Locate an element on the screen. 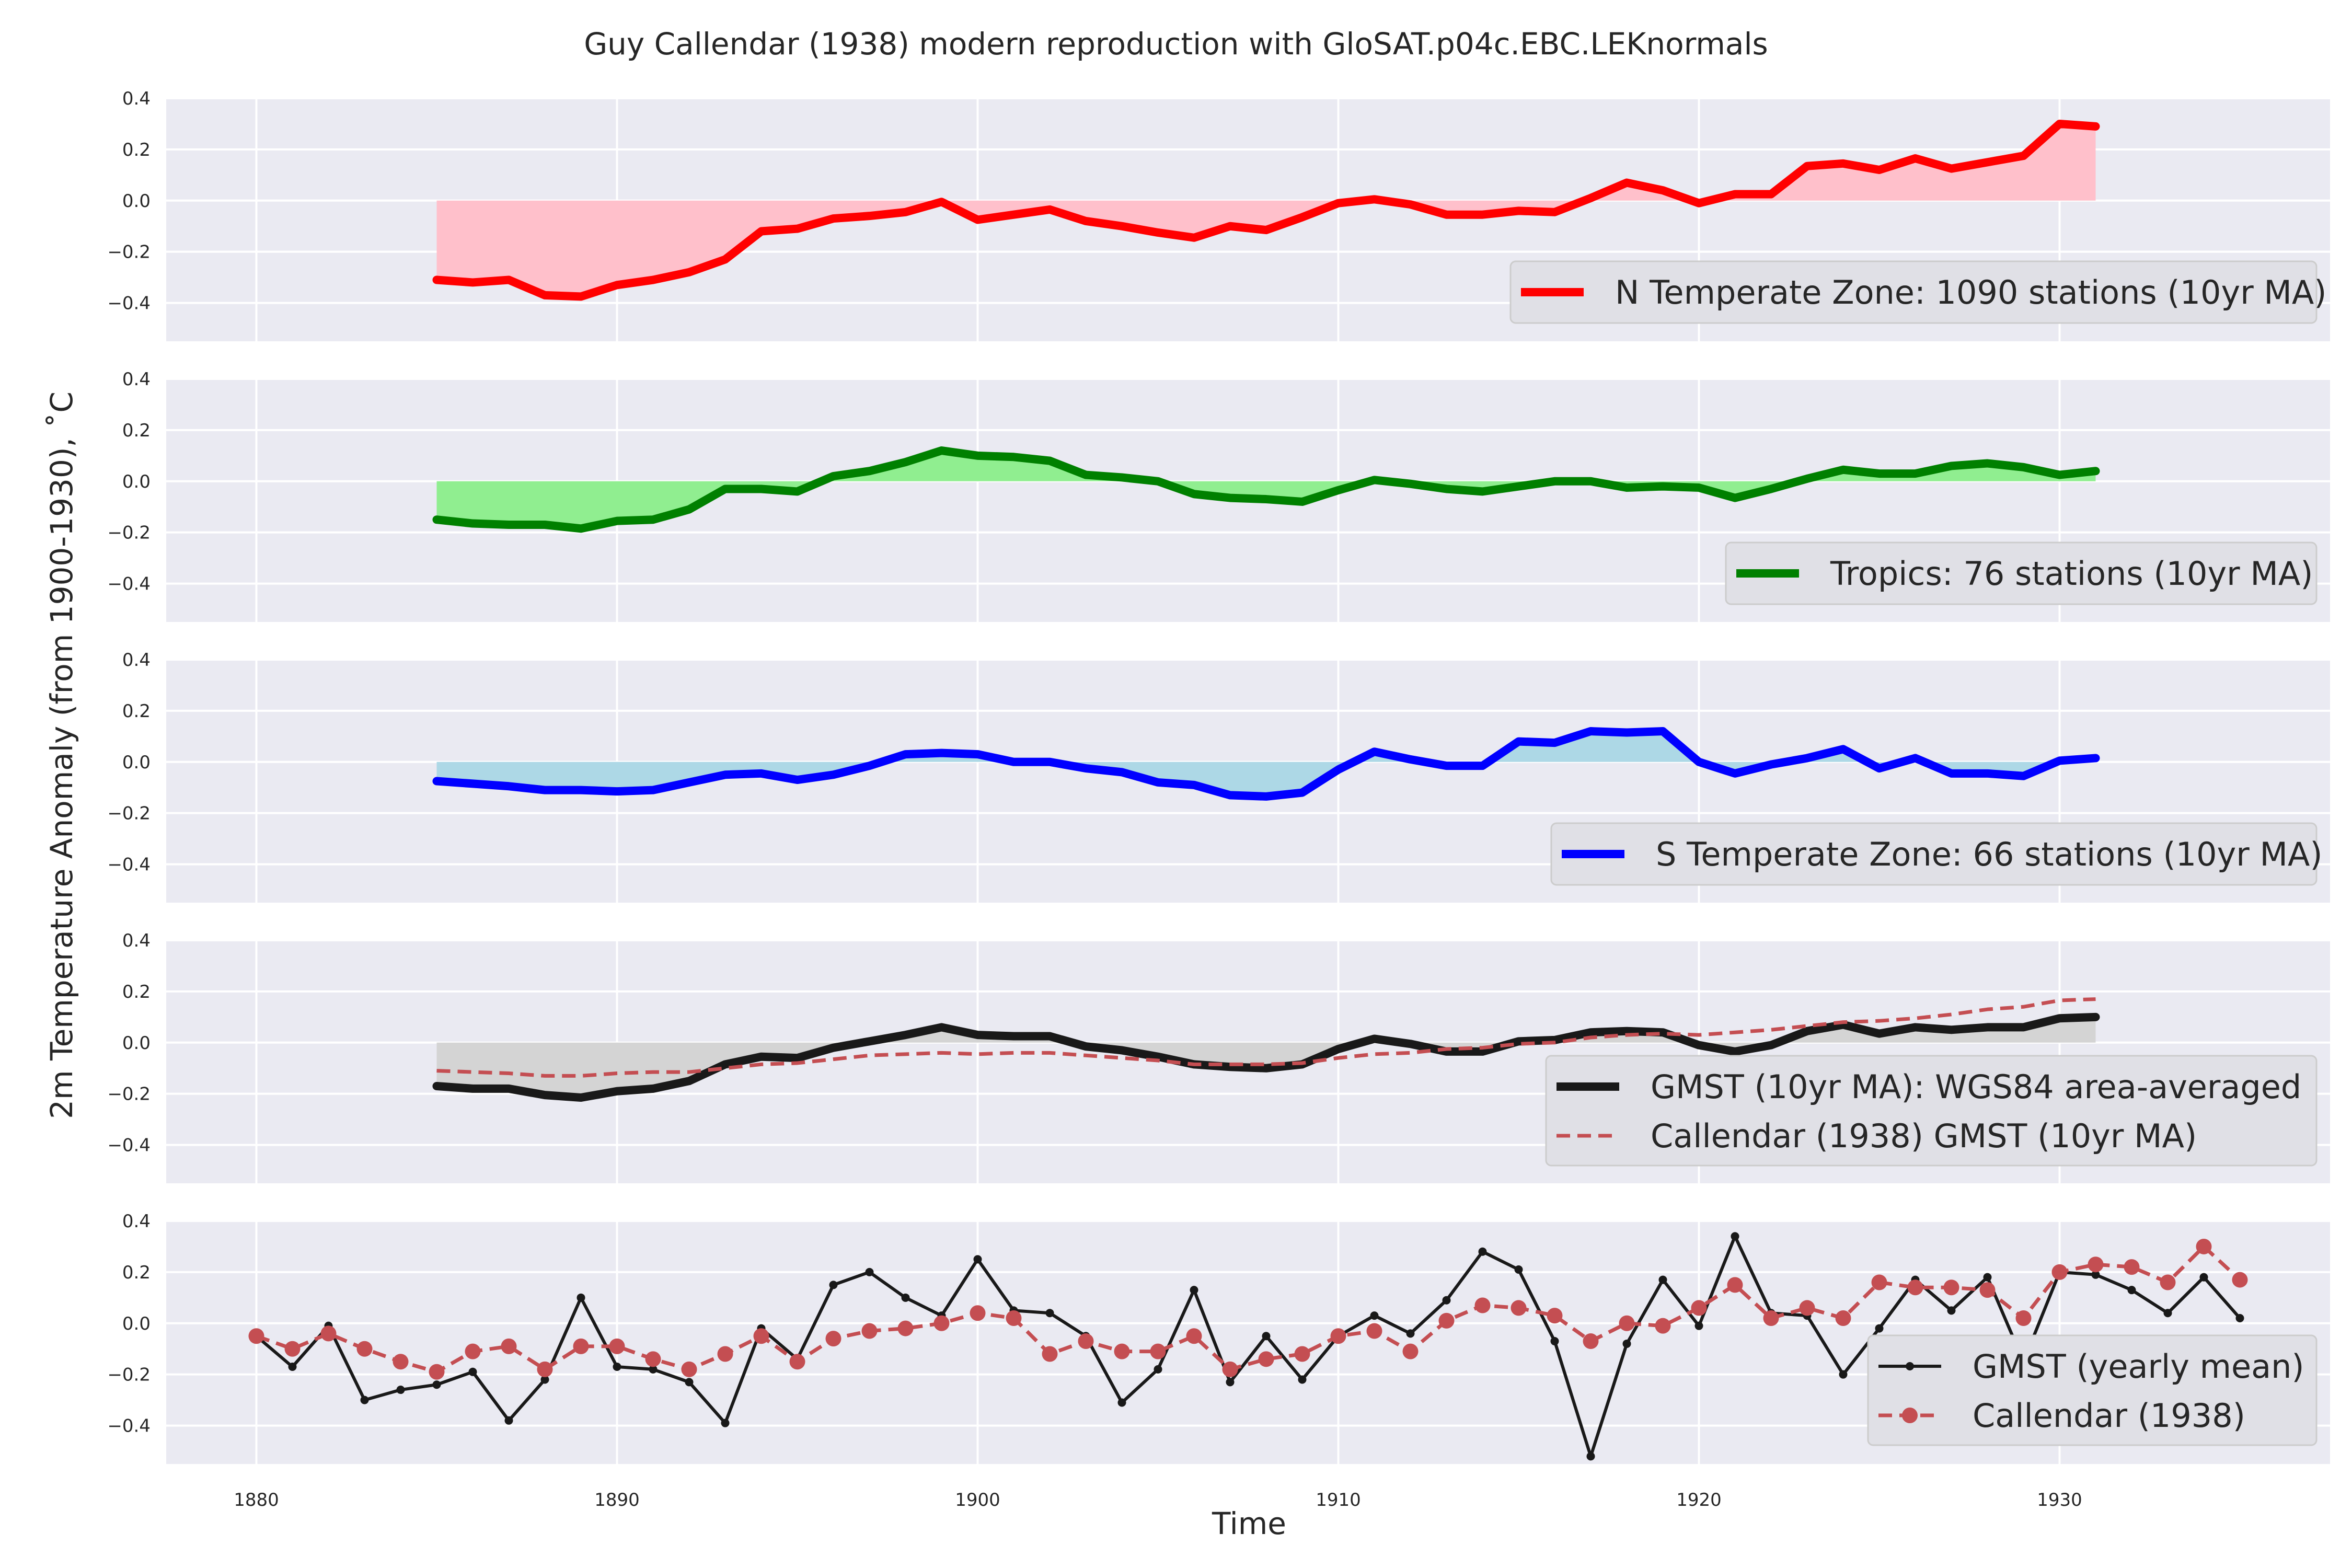 The height and width of the screenshot is (1568, 2352). legend-label: Tropics: 76 stations (10yr MA) is located at coordinates (2071, 574).